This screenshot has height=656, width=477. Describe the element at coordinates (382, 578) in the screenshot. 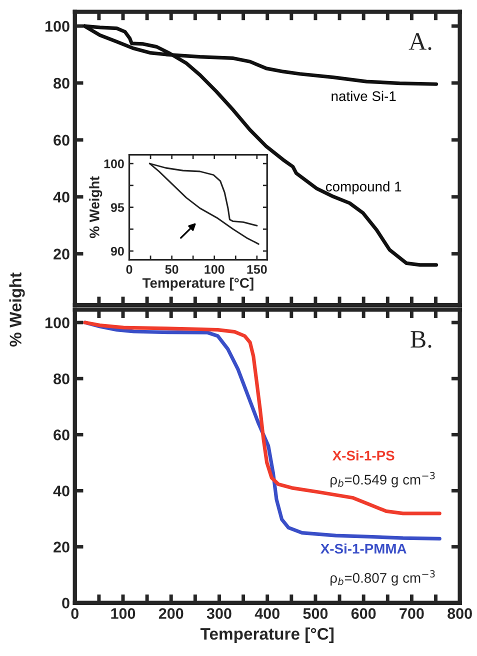

I see `annotation: ρ$_{b}$=0.807 g cm$^{−3}$` at that location.